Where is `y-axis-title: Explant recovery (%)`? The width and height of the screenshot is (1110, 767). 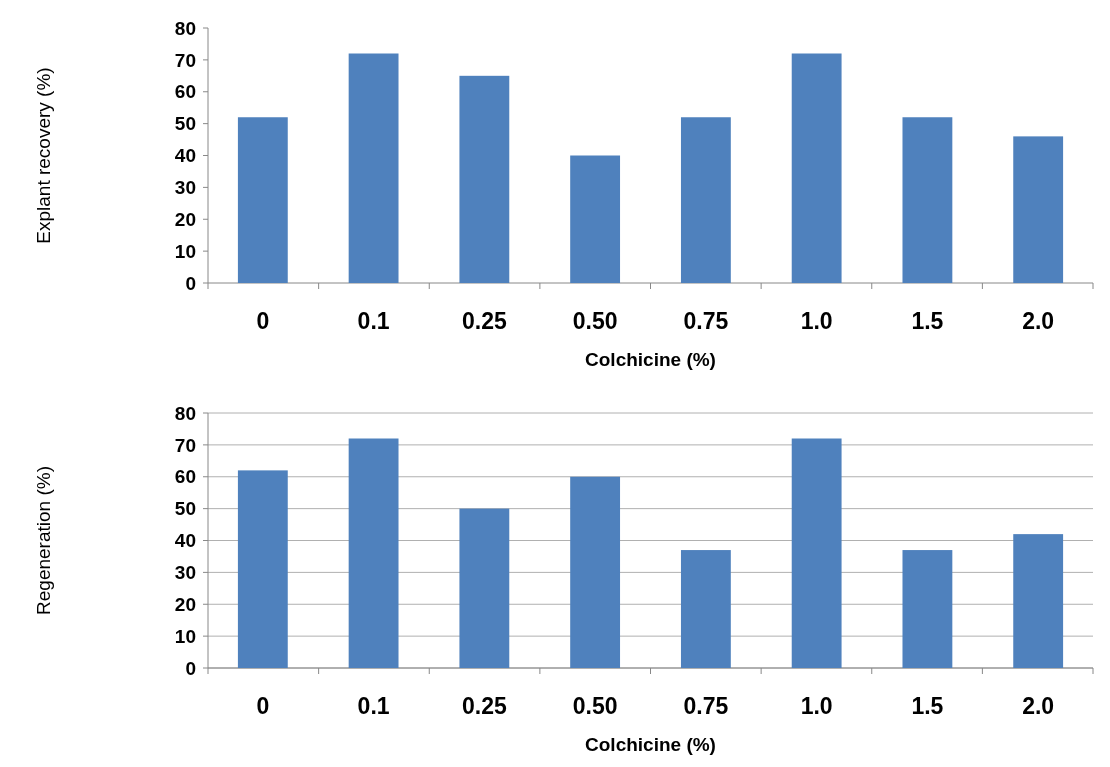 y-axis-title: Explant recovery (%) is located at coordinates (43, 155).